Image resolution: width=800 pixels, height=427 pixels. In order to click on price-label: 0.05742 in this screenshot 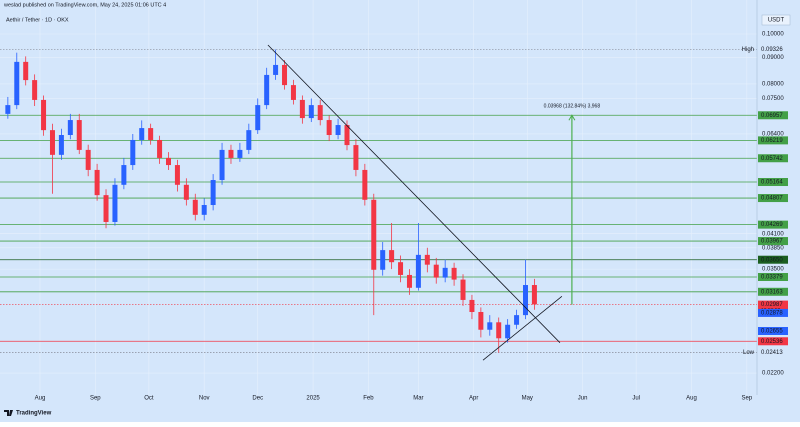, I will do `click(772, 159)`.